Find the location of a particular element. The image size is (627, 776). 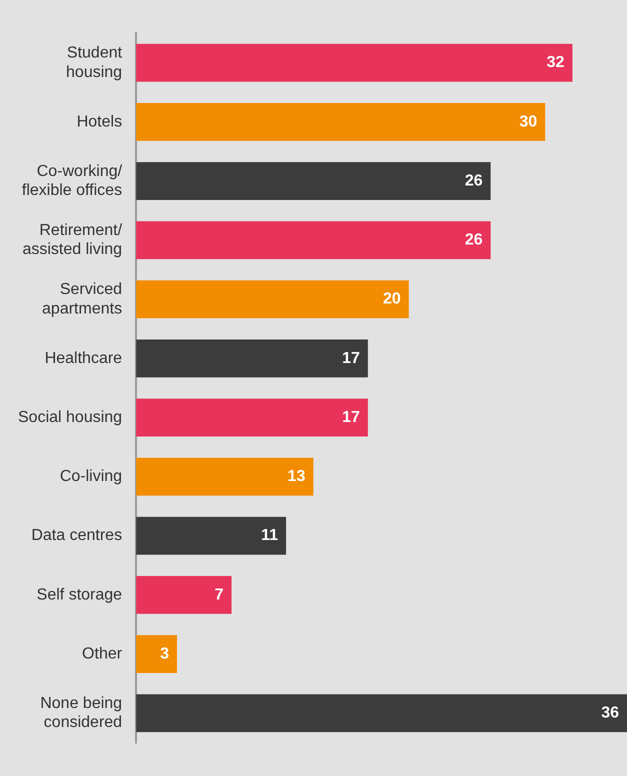

y-tick-label: Serviced apartments is located at coordinates (82, 299).